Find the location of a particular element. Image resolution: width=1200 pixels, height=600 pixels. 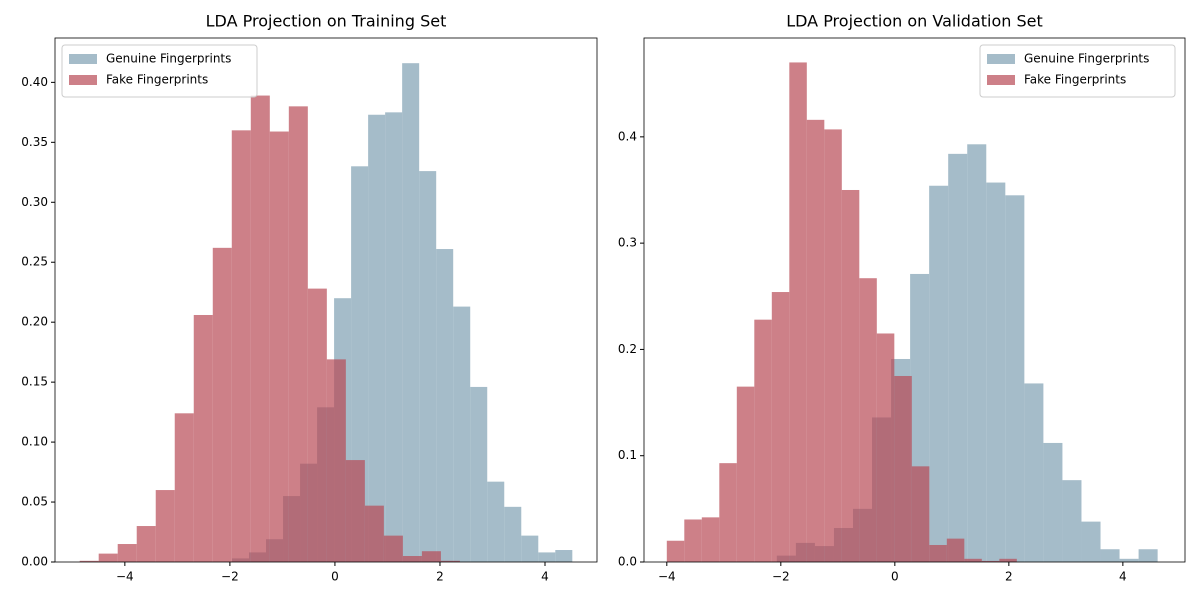

y-tick-label: 0.1 is located at coordinates (627, 455).